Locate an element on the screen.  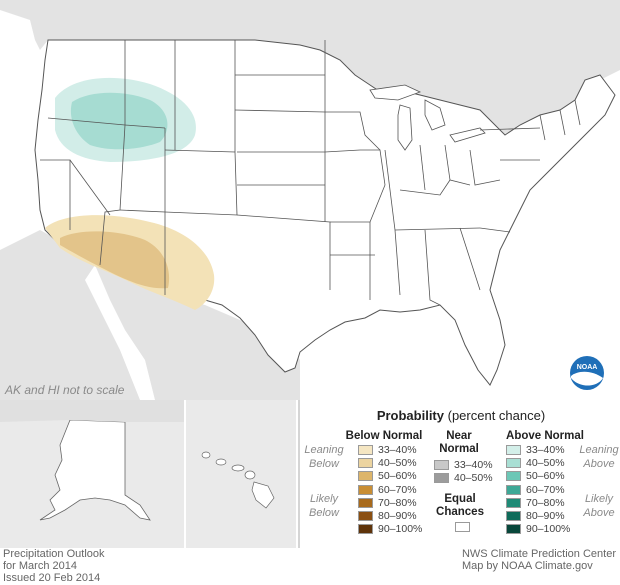
above-normal-label: 70–80% is located at coordinates (545, 502).